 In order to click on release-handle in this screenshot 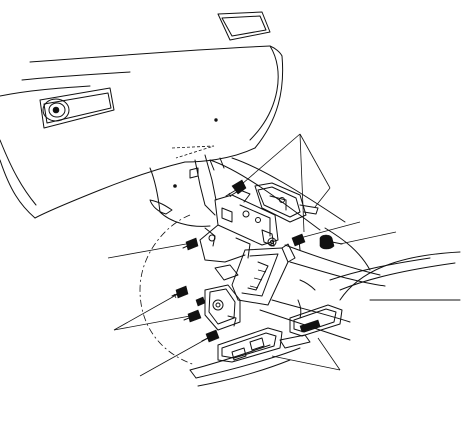, I will do `click(77, 108)`.